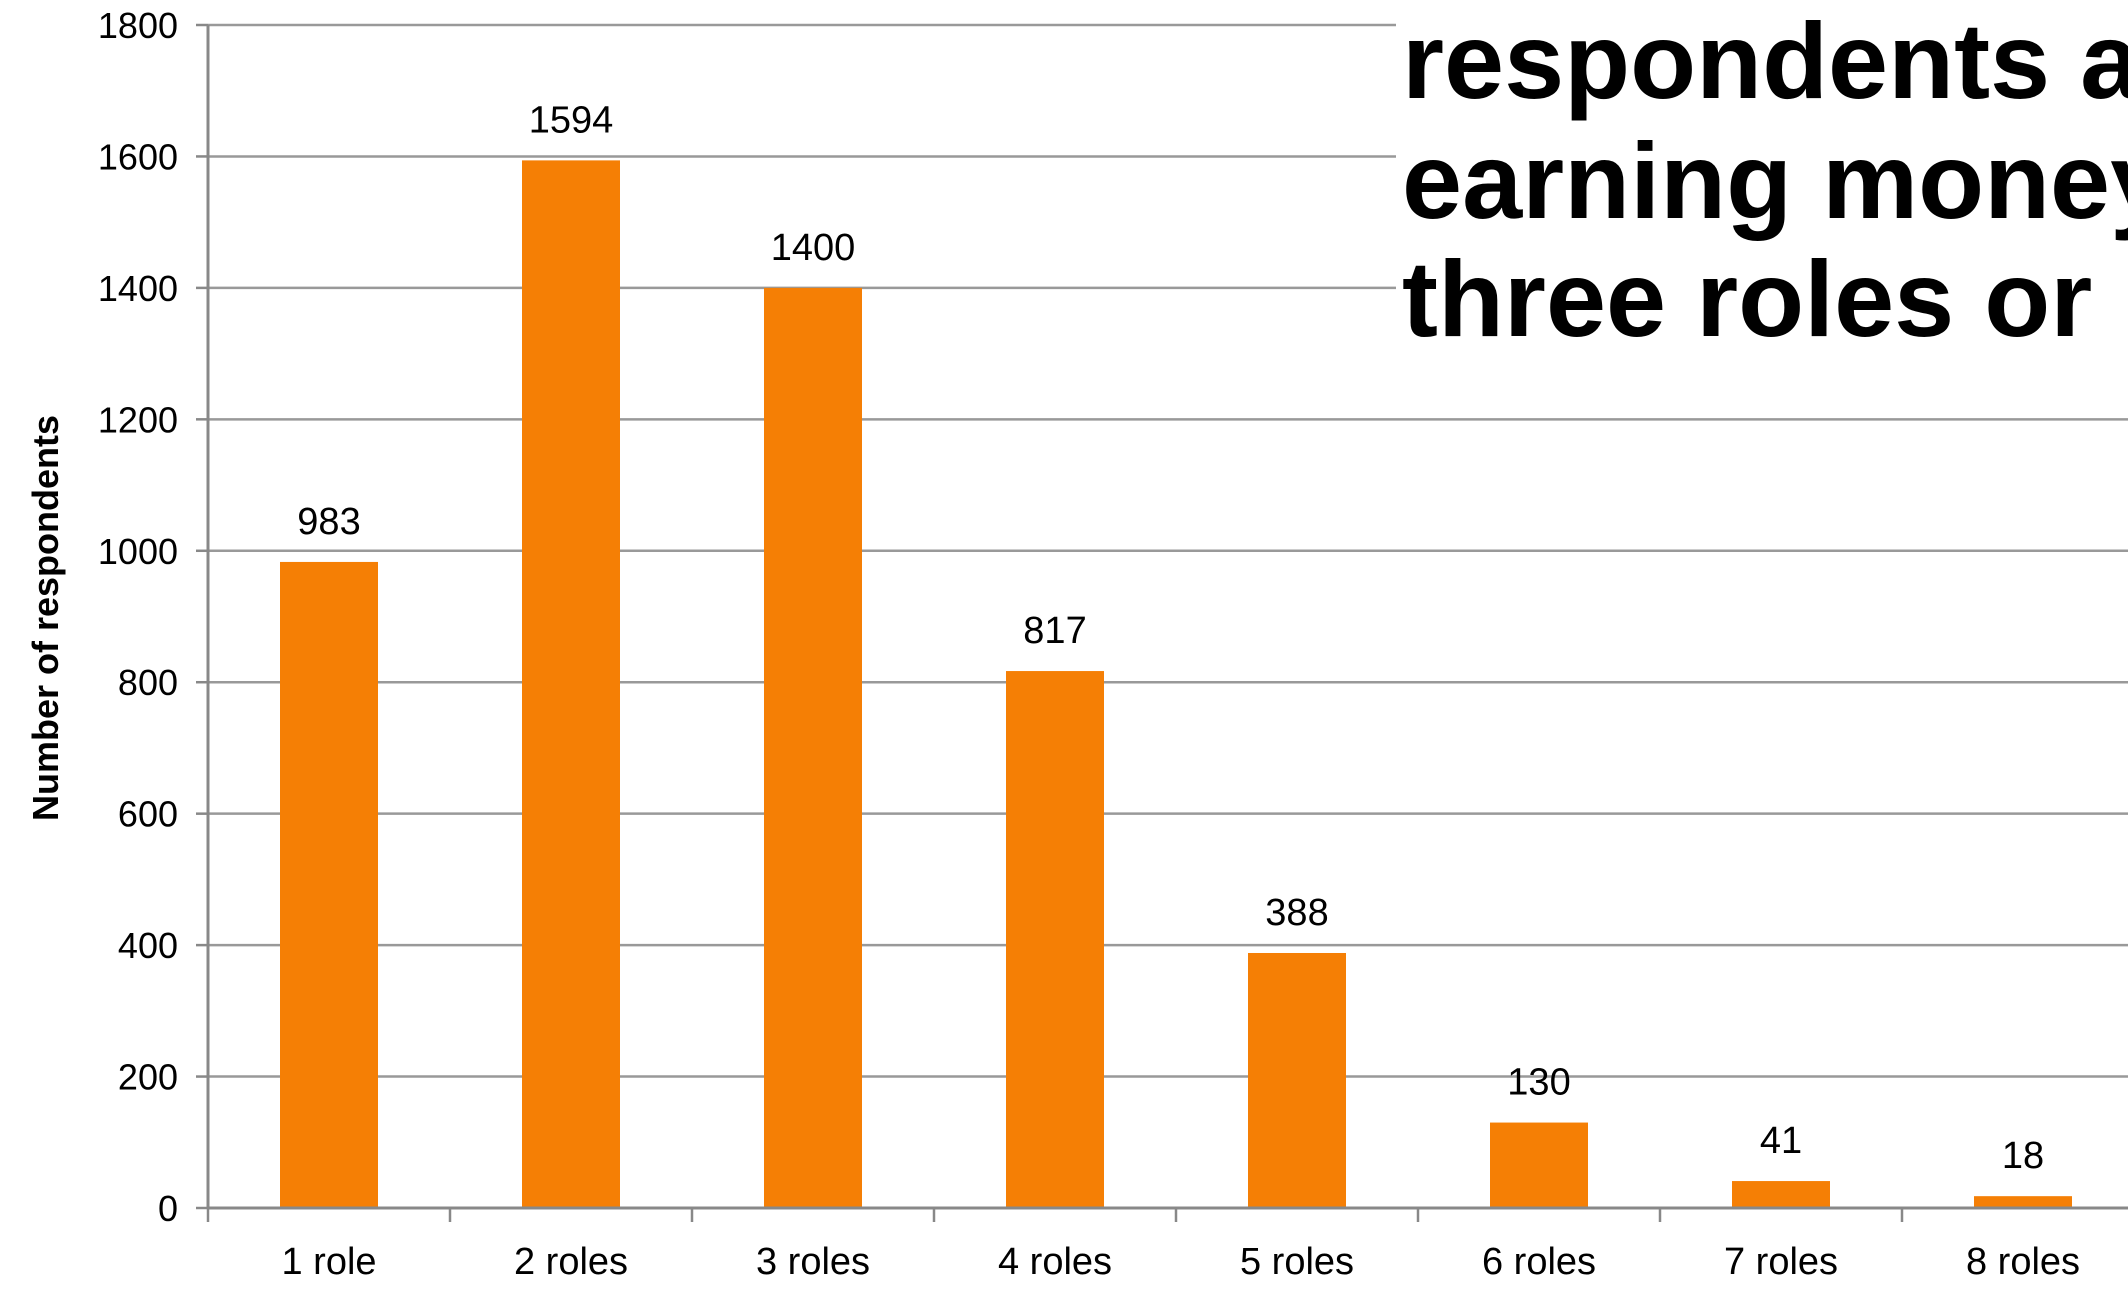  Describe the element at coordinates (1054, 631) in the screenshot. I see `data-label: 817` at that location.